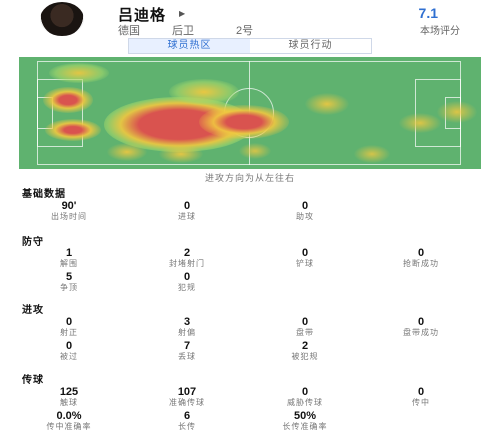  Describe the element at coordinates (69, 257) in the screenshot. I see `stat-clearances: 1 解围` at that location.